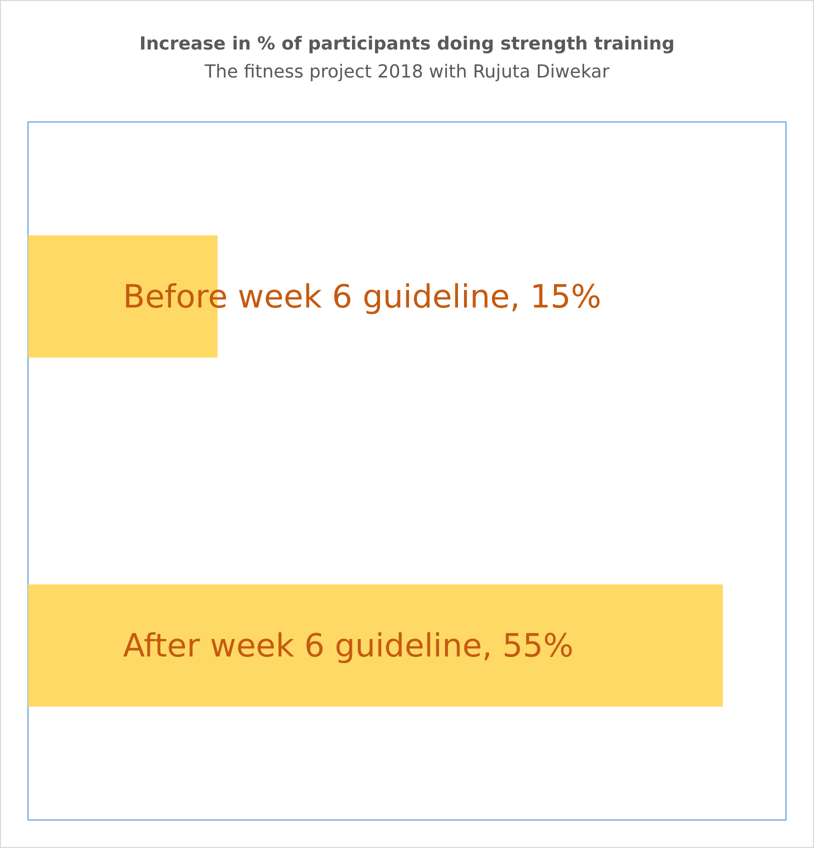 Image resolution: width=814 pixels, height=848 pixels. I want to click on chart-title: Increase in % of participants doing strength training, so click(407, 44).